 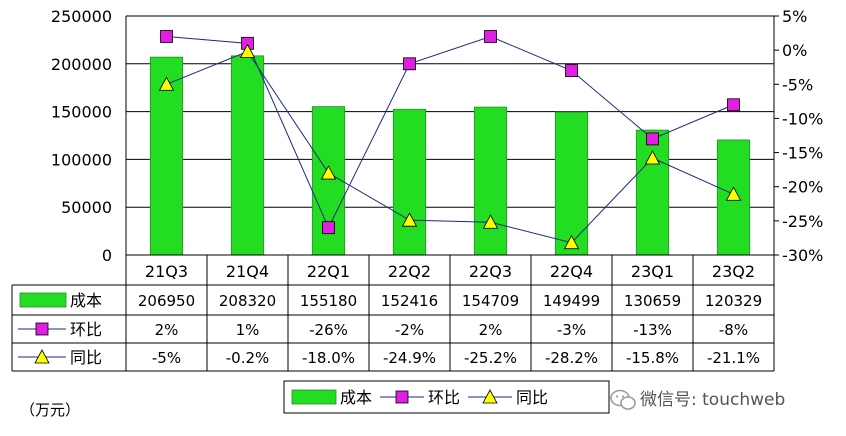 What do you see at coordinates (733, 271) in the screenshot?
I see `category-label: 23Q2` at bounding box center [733, 271].